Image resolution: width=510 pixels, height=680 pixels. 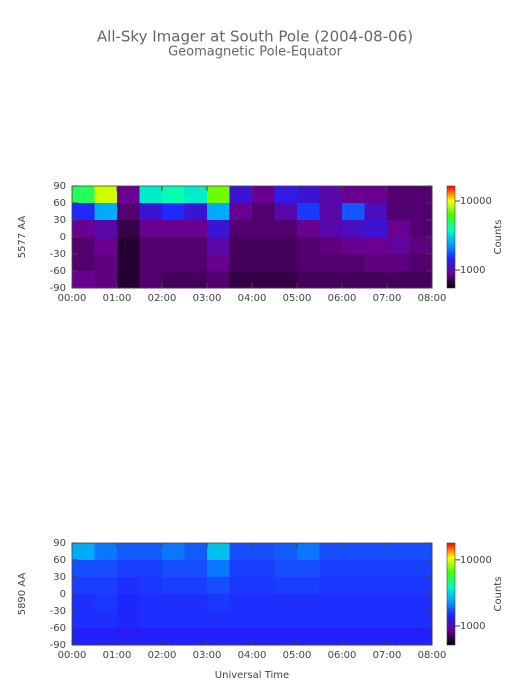 I want to click on colorbar-tick-label: 10000, so click(x=476, y=201).